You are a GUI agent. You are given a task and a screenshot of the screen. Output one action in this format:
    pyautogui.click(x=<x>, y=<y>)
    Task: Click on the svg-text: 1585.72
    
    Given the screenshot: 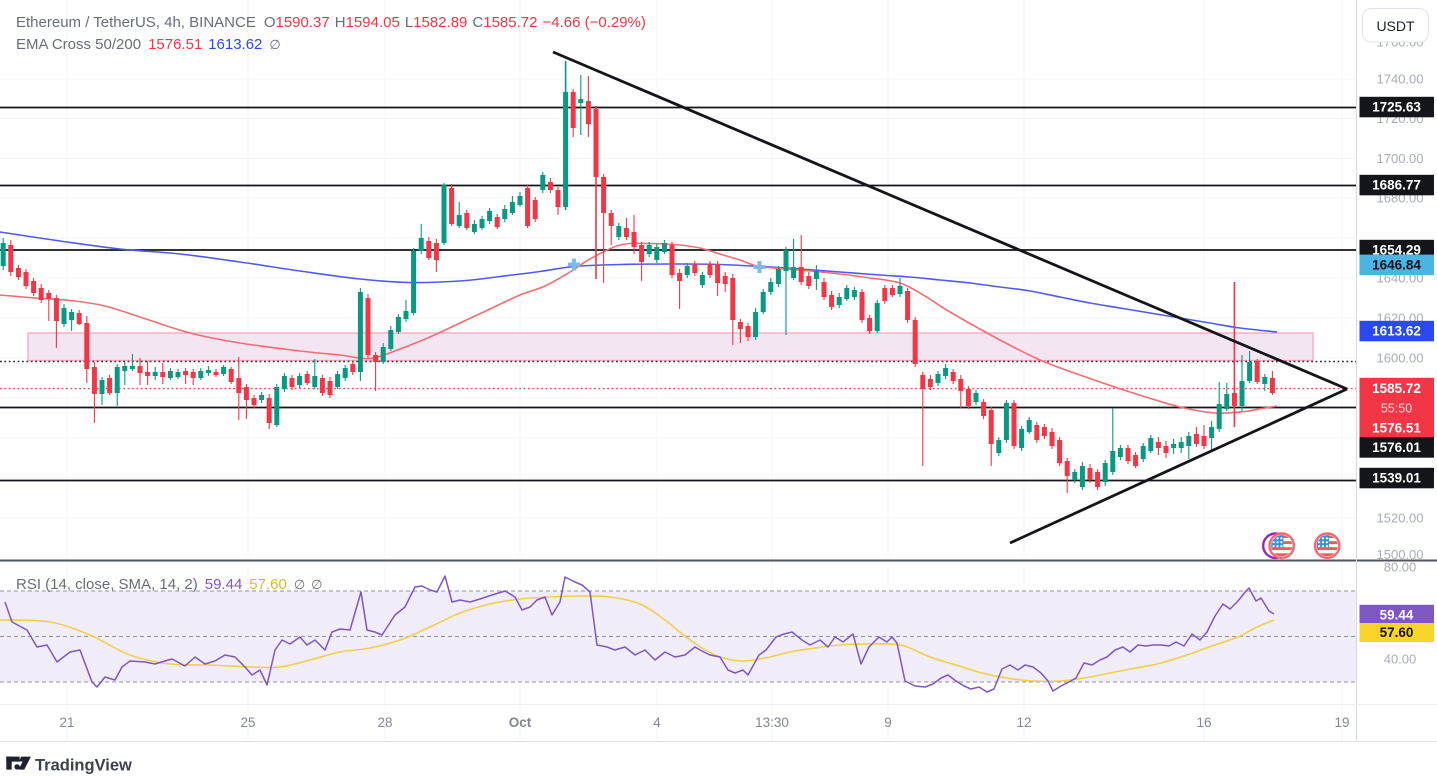 What is the action you would take?
    pyautogui.click(x=1396, y=388)
    